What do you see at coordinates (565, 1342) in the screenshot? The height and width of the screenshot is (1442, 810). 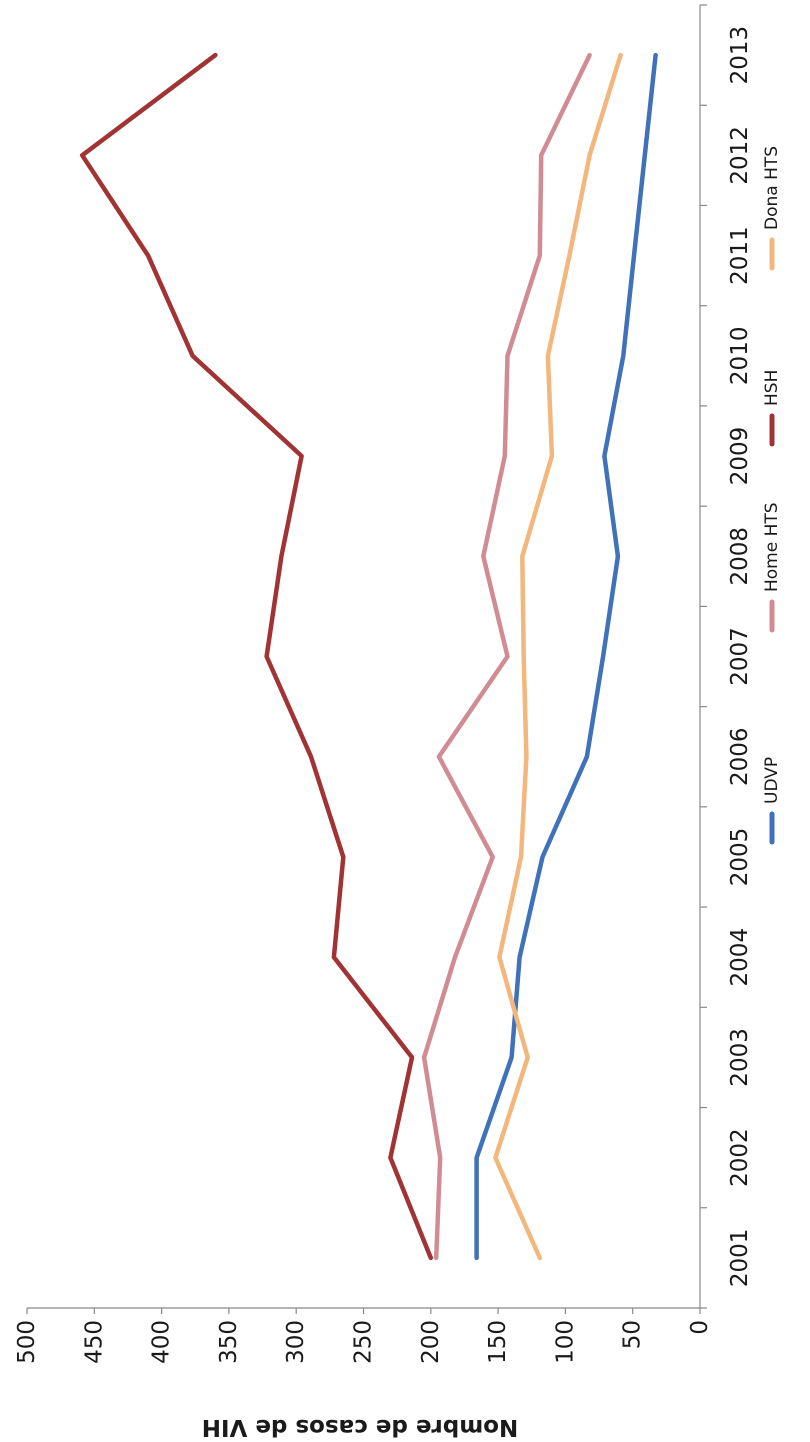 I see `y-tick-label: 100` at bounding box center [565, 1342].